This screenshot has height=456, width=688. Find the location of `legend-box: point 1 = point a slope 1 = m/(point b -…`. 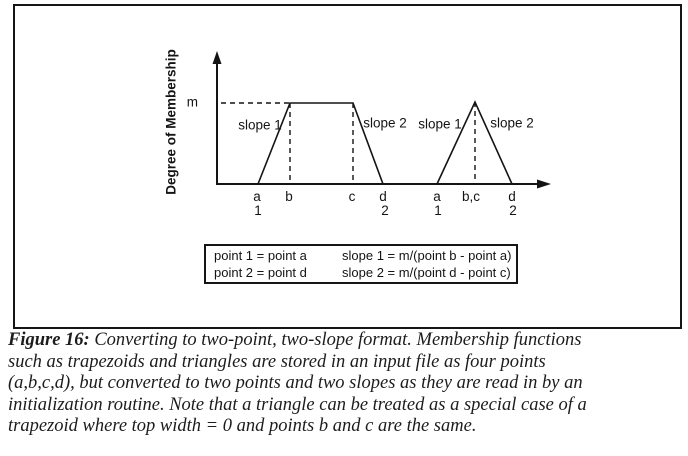

legend-box: point 1 = point a slope 1 = m/(point b -… is located at coordinates (361, 264).